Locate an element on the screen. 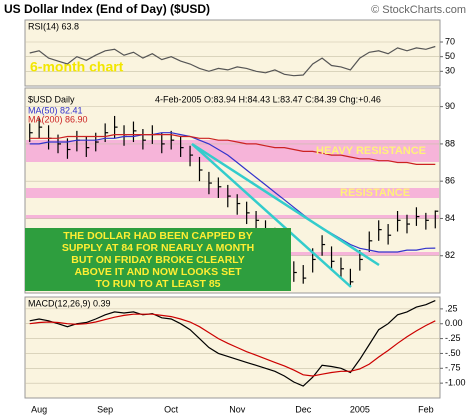  panel-title: $USD Daily is located at coordinates (51, 99).